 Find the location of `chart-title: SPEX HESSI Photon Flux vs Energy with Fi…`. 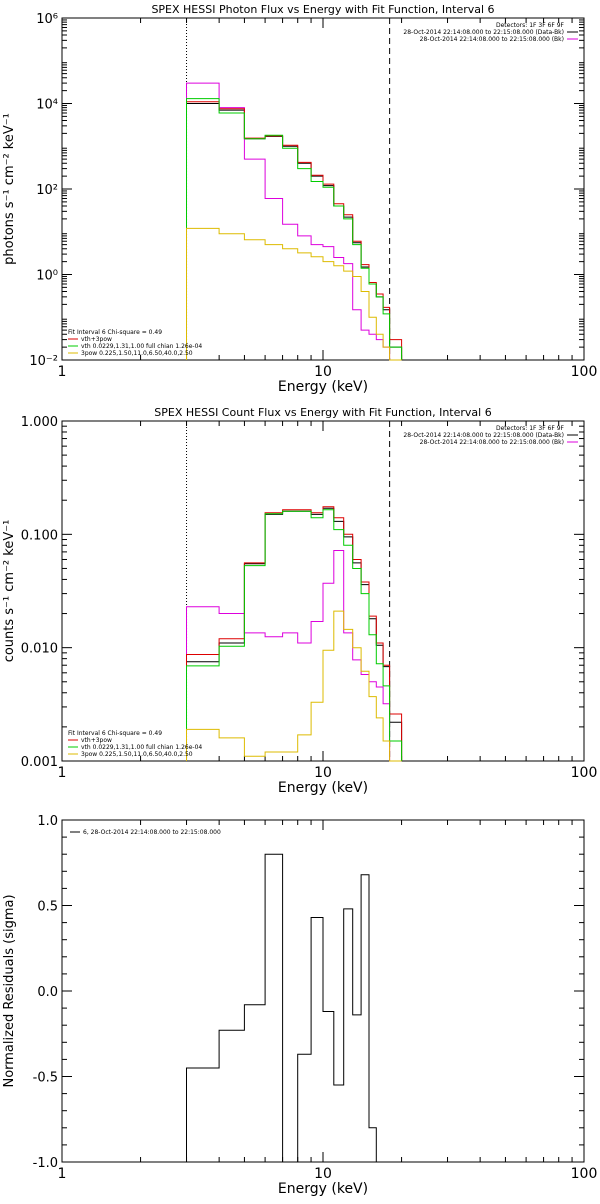

chart-title: SPEX HESSI Photon Flux vs Energy with Fi… is located at coordinates (322, 9).